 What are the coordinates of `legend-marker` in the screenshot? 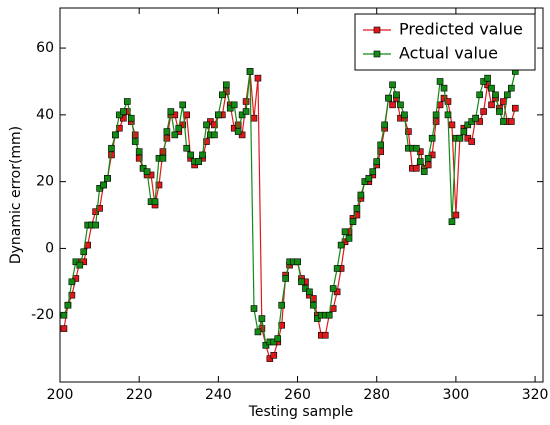 It's located at (377, 54).